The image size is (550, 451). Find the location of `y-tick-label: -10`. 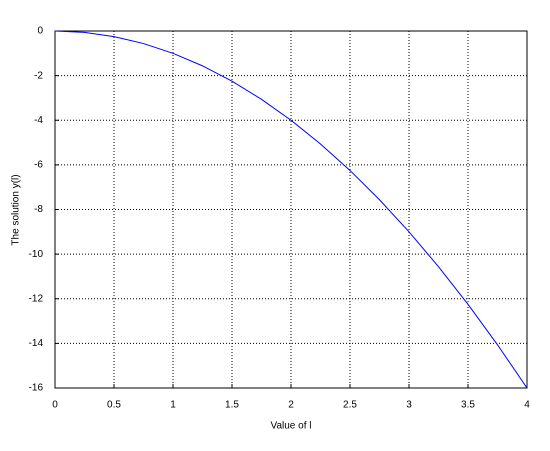

y-tick-label: -10 is located at coordinates (36, 254).